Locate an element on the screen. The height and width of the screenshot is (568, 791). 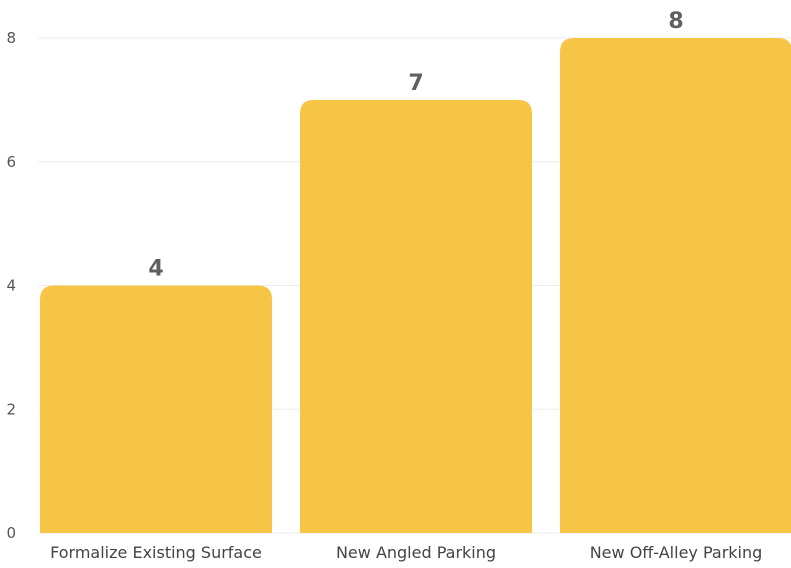
x-tick-label: New Angled Parking is located at coordinates (416, 552).